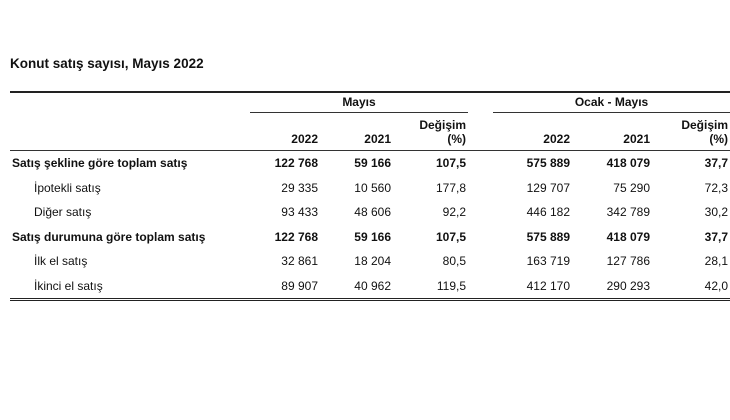 Image resolution: width=730 pixels, height=420 pixels. Describe the element at coordinates (109, 236) in the screenshot. I see `row-label: Satış durumuna göre toplam satış` at that location.